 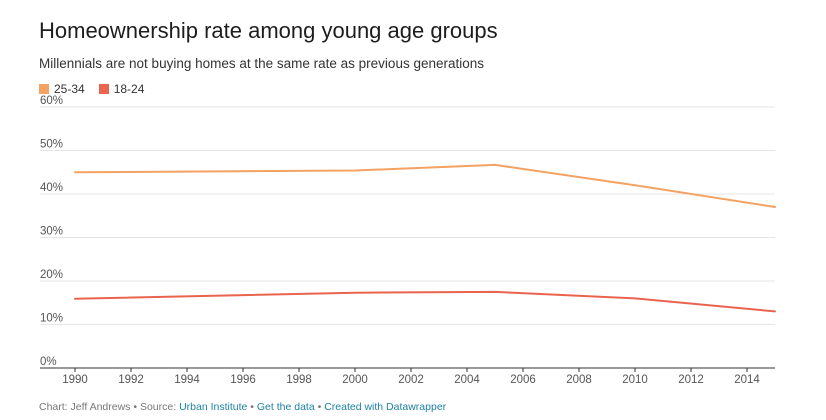 I want to click on y-tick-label: 40%, so click(x=51, y=188).